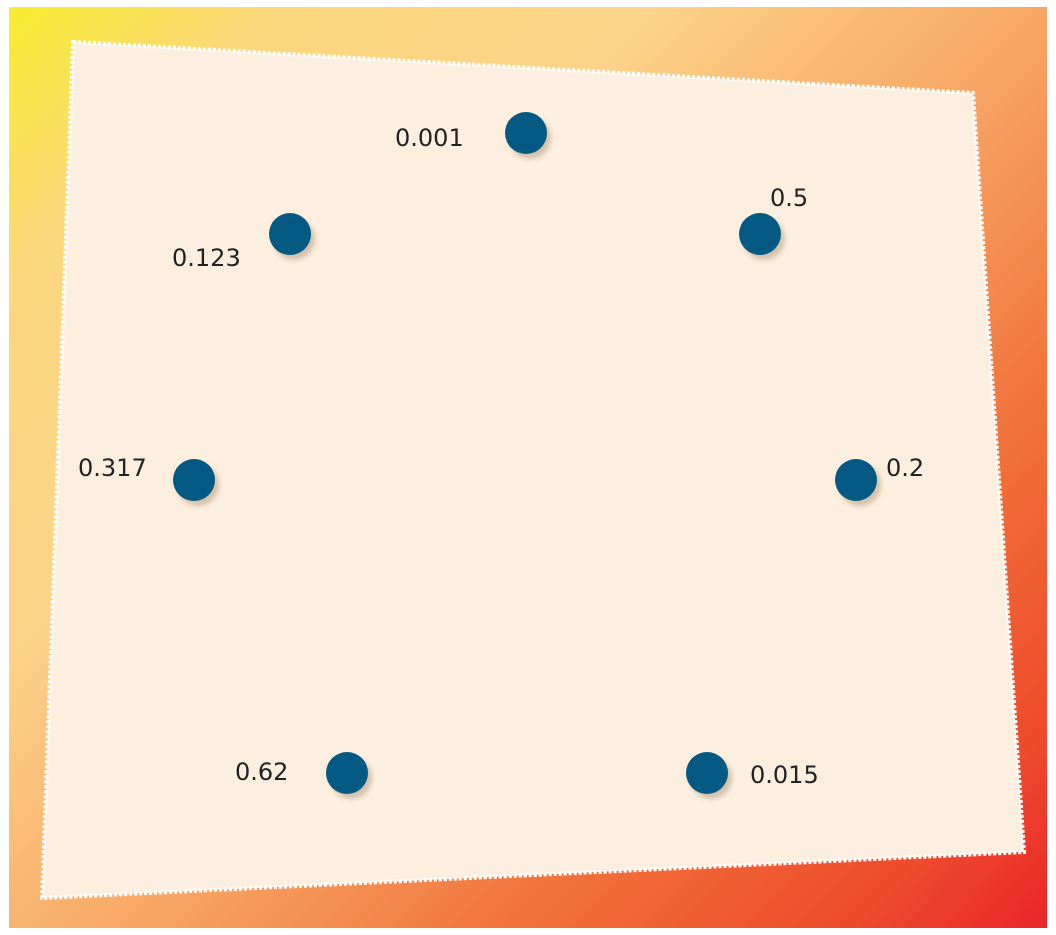 The height and width of the screenshot is (935, 1056). I want to click on point-label-7: 0.015, so click(784, 775).